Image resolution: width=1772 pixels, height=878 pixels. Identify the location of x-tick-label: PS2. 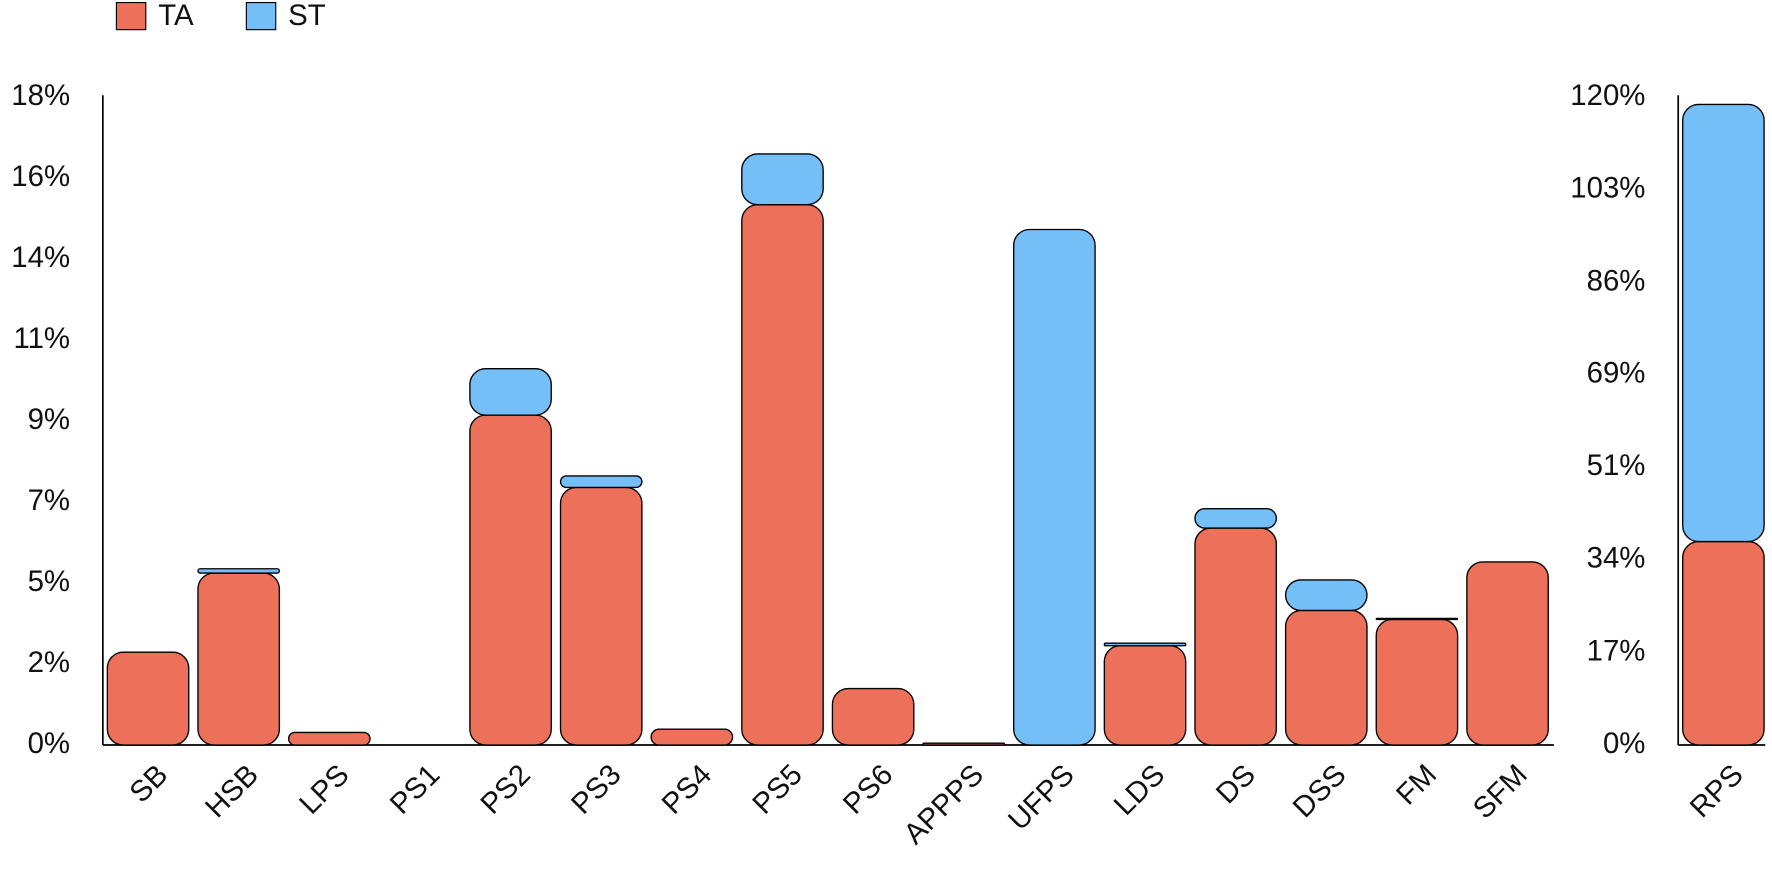
(505, 789).